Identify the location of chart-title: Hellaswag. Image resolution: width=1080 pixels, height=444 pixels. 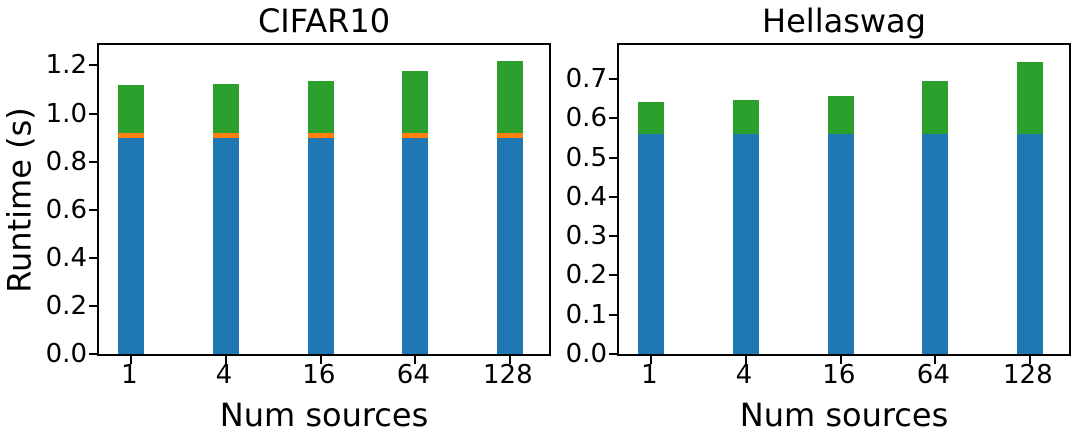
(844, 21).